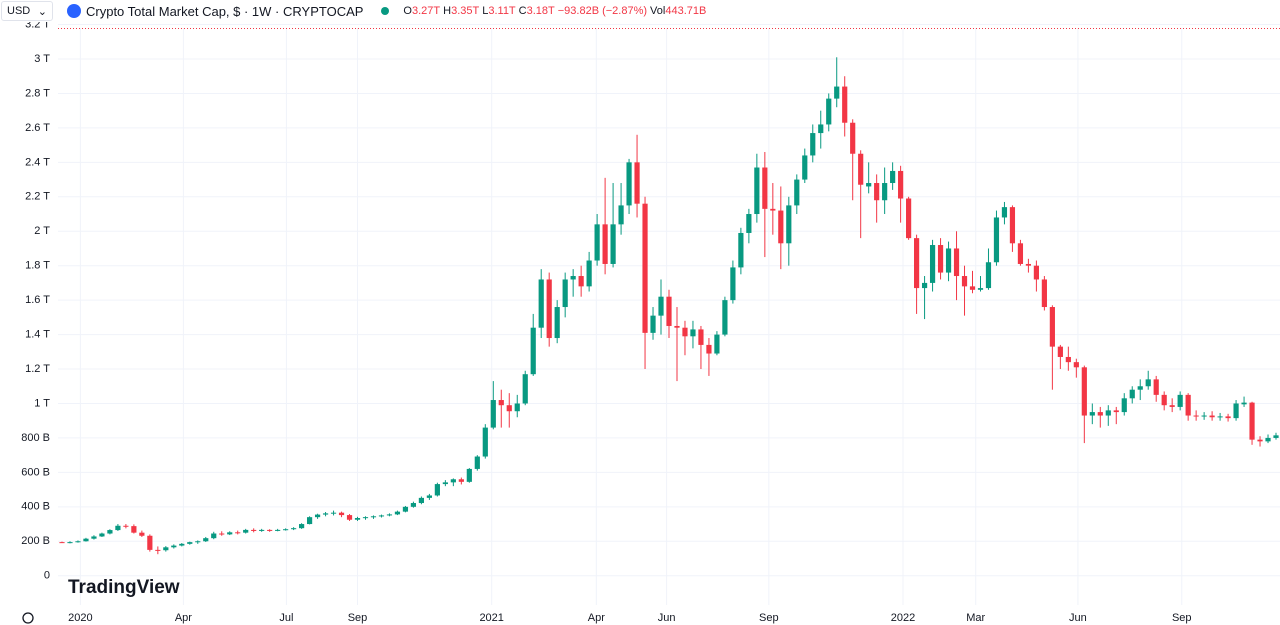 The width and height of the screenshot is (1280, 625). Describe the element at coordinates (27, 11) in the screenshot. I see `currency-select: USD ⌄` at that location.